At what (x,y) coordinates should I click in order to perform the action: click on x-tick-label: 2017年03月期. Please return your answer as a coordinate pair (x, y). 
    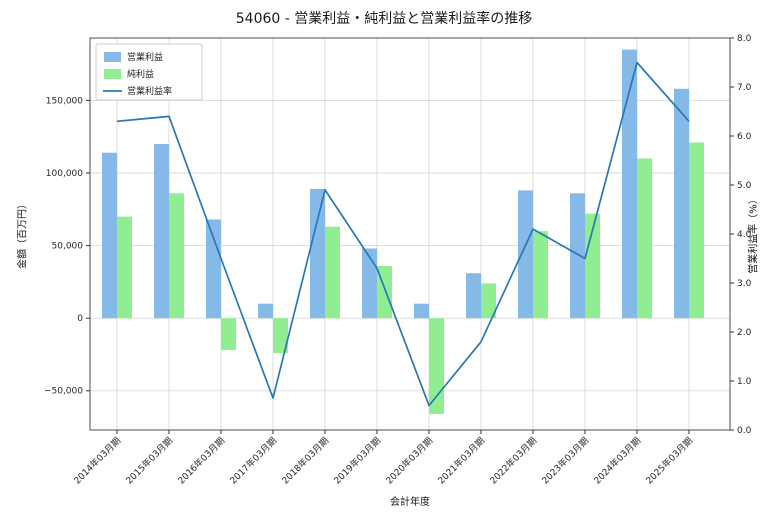
    Looking at the image, I should click on (253, 461).